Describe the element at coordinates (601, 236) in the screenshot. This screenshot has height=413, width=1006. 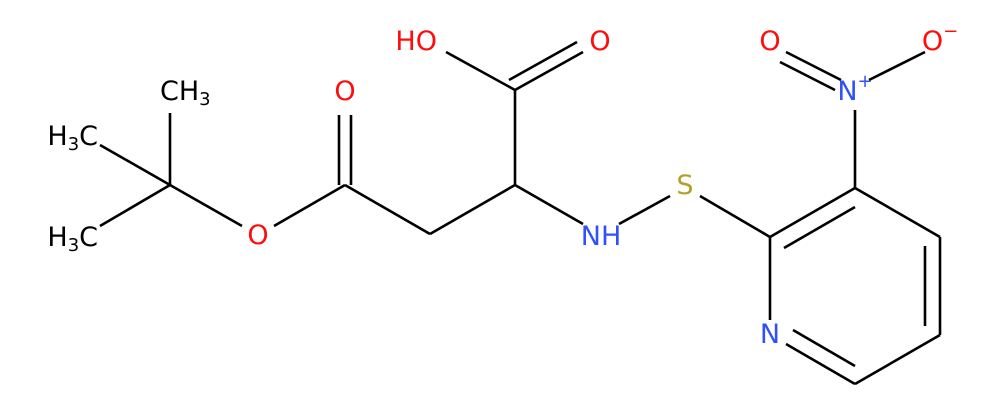
I see `amine-label: NH` at that location.